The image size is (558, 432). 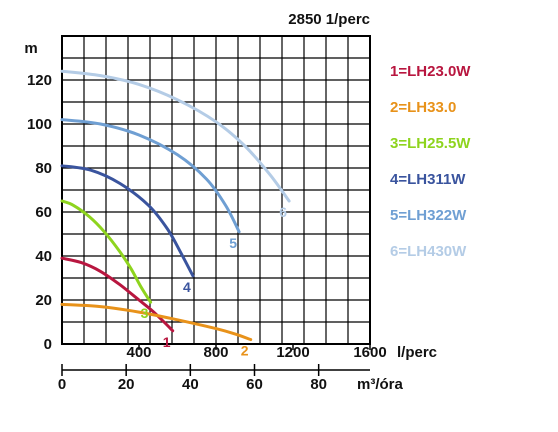 What do you see at coordinates (318, 384) in the screenshot?
I see `x-tick-label-m3h: 80` at bounding box center [318, 384].